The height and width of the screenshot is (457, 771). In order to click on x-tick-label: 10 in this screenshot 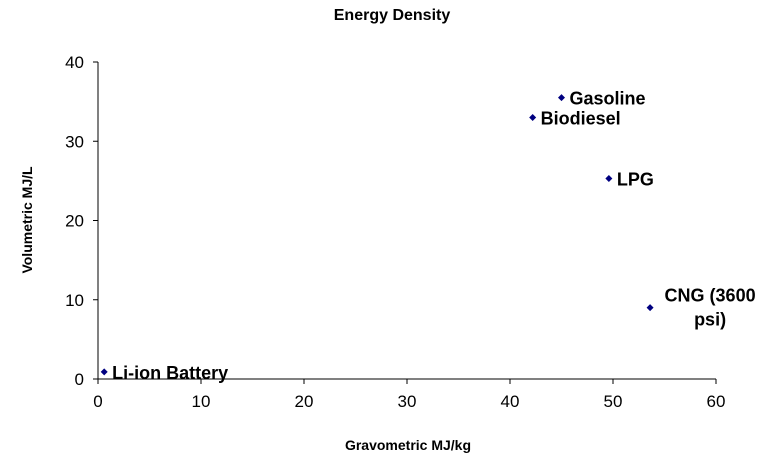, I will do `click(201, 401)`.